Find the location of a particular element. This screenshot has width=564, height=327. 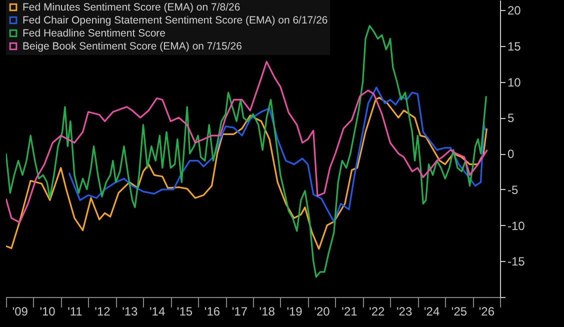

x-tick-label: '11 is located at coordinates (75, 311).